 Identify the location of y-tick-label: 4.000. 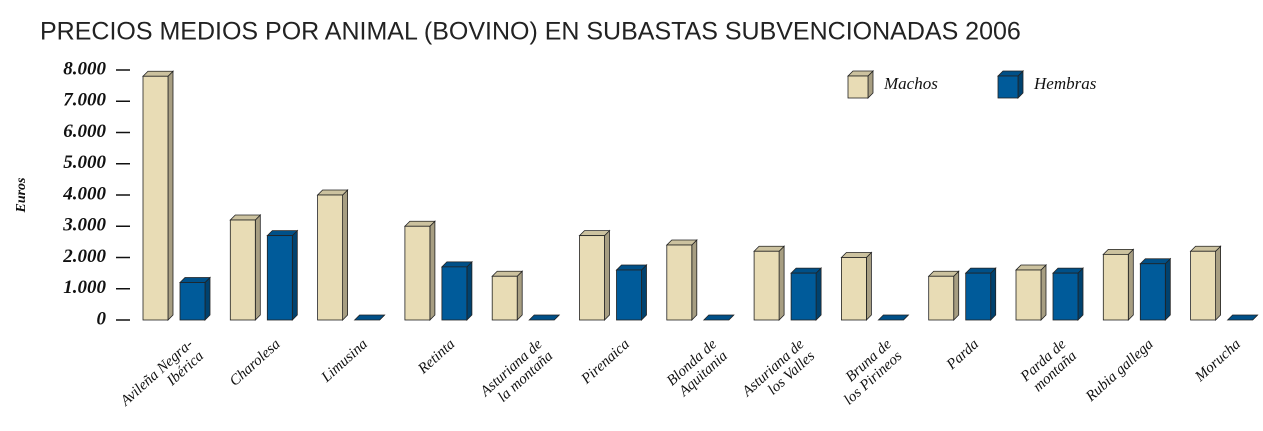
(84, 193).